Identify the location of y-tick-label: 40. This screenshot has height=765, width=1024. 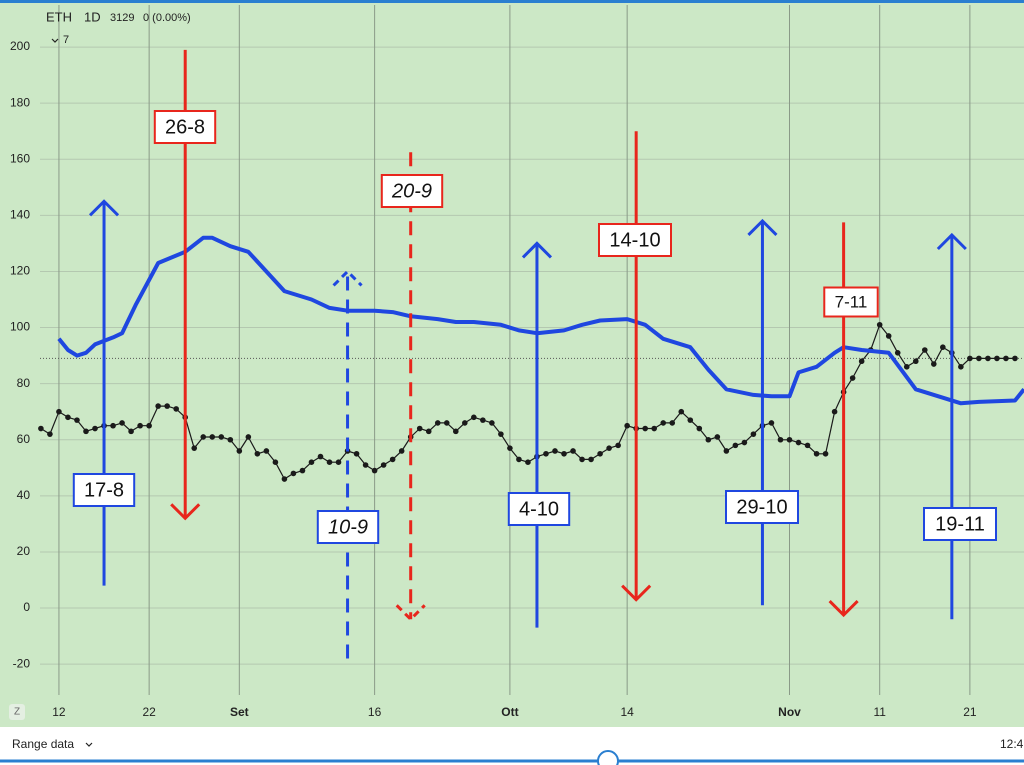
(24, 495).